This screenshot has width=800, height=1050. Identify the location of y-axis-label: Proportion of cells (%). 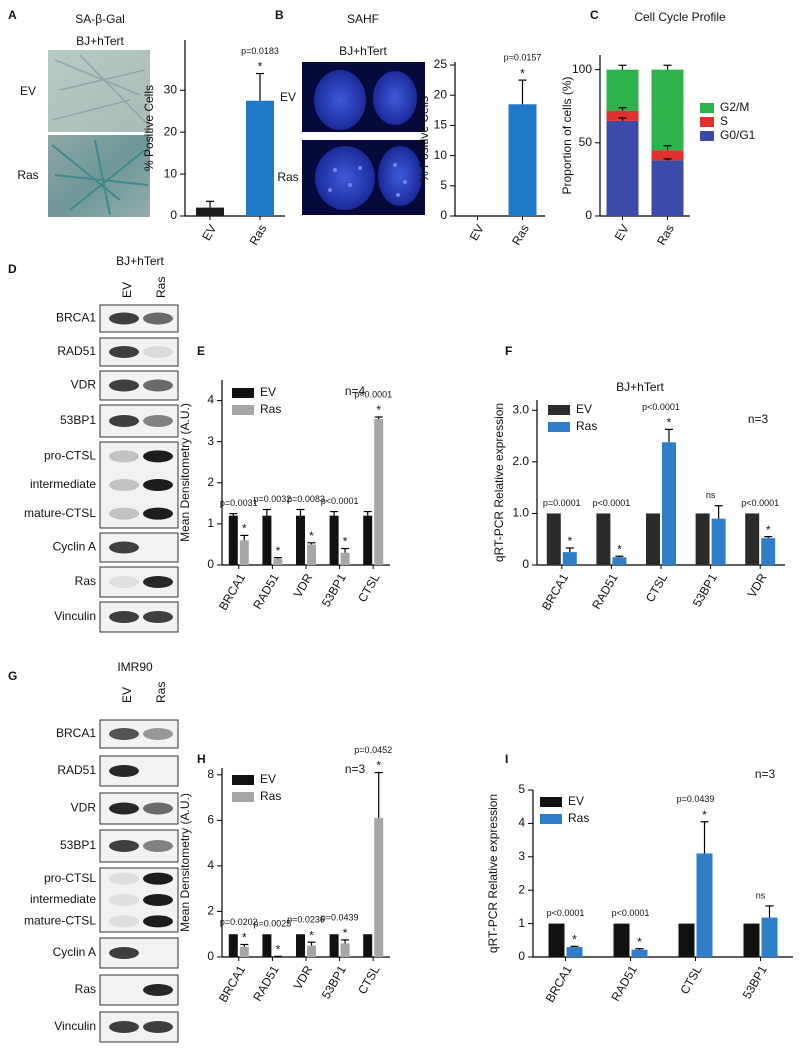
(567, 135).